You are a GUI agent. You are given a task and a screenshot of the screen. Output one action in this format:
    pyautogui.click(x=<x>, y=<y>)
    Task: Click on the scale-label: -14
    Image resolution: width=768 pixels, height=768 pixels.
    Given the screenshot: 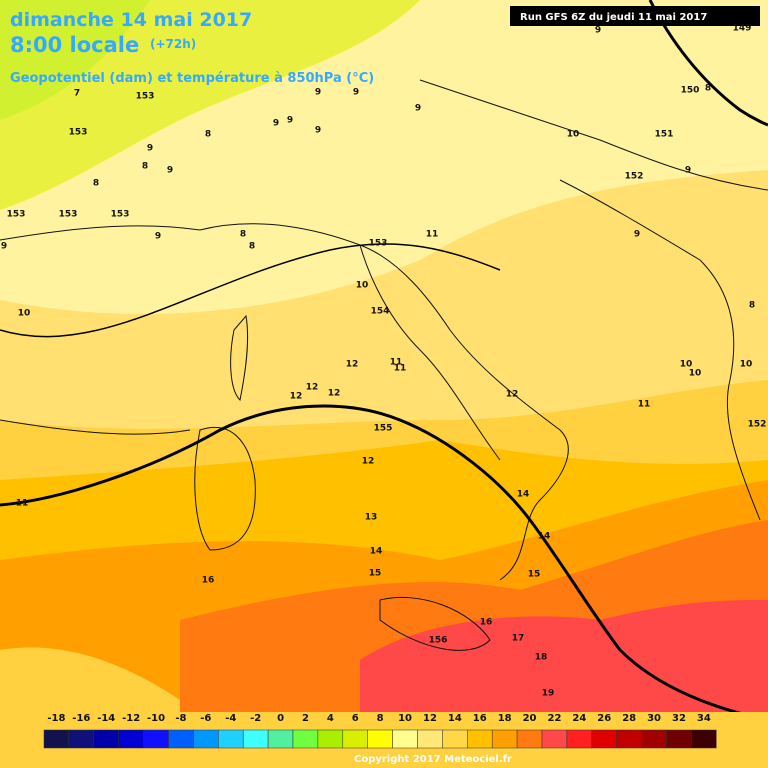 What is the action you would take?
    pyautogui.click(x=106, y=718)
    